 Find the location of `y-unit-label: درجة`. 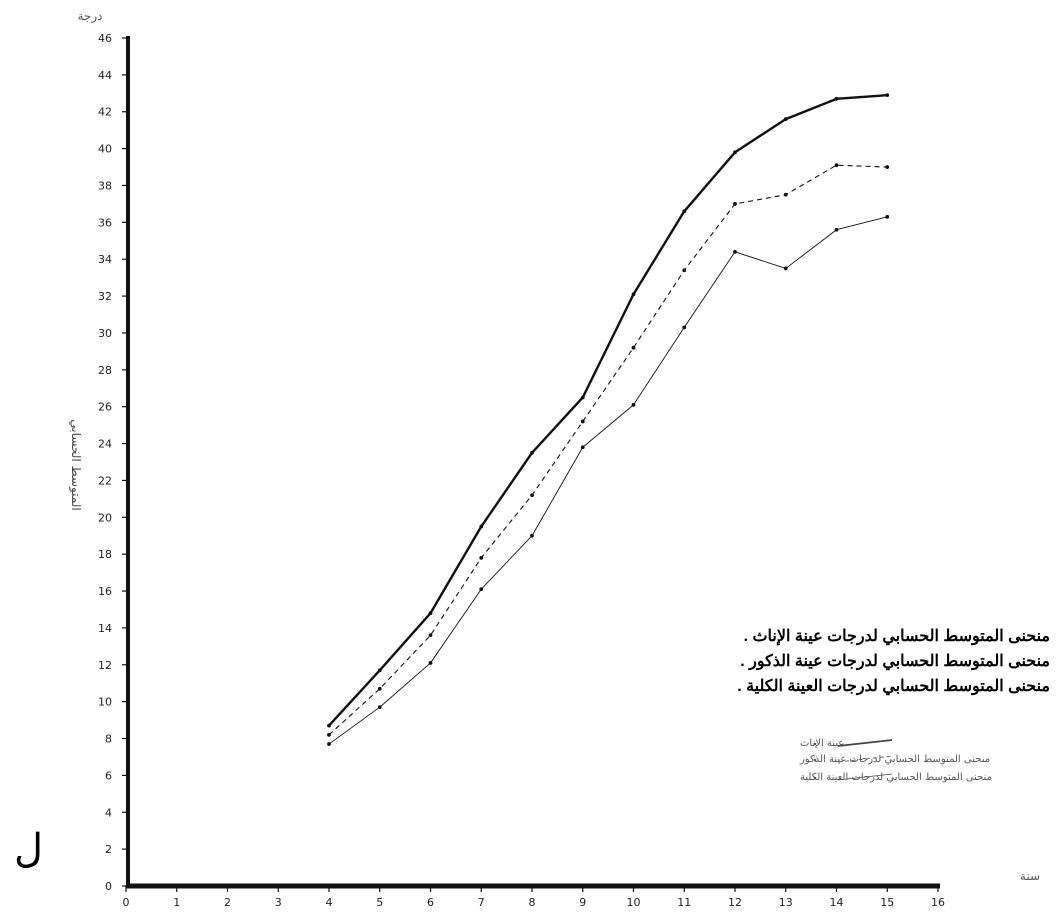

y-unit-label: درجة is located at coordinates (90, 16).